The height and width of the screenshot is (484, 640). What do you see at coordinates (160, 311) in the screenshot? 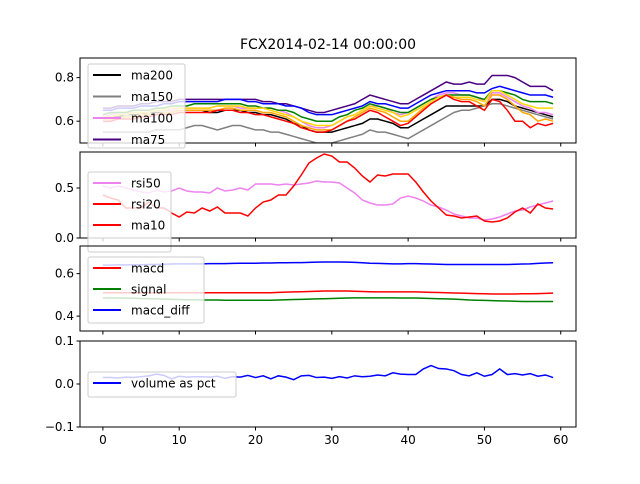
I see `legend-label: macd_diff` at bounding box center [160, 311].